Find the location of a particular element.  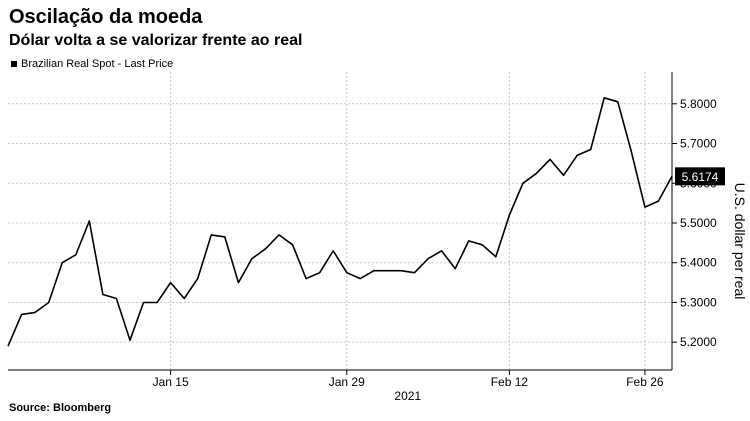

last-value-badge is located at coordinates (700, 176).